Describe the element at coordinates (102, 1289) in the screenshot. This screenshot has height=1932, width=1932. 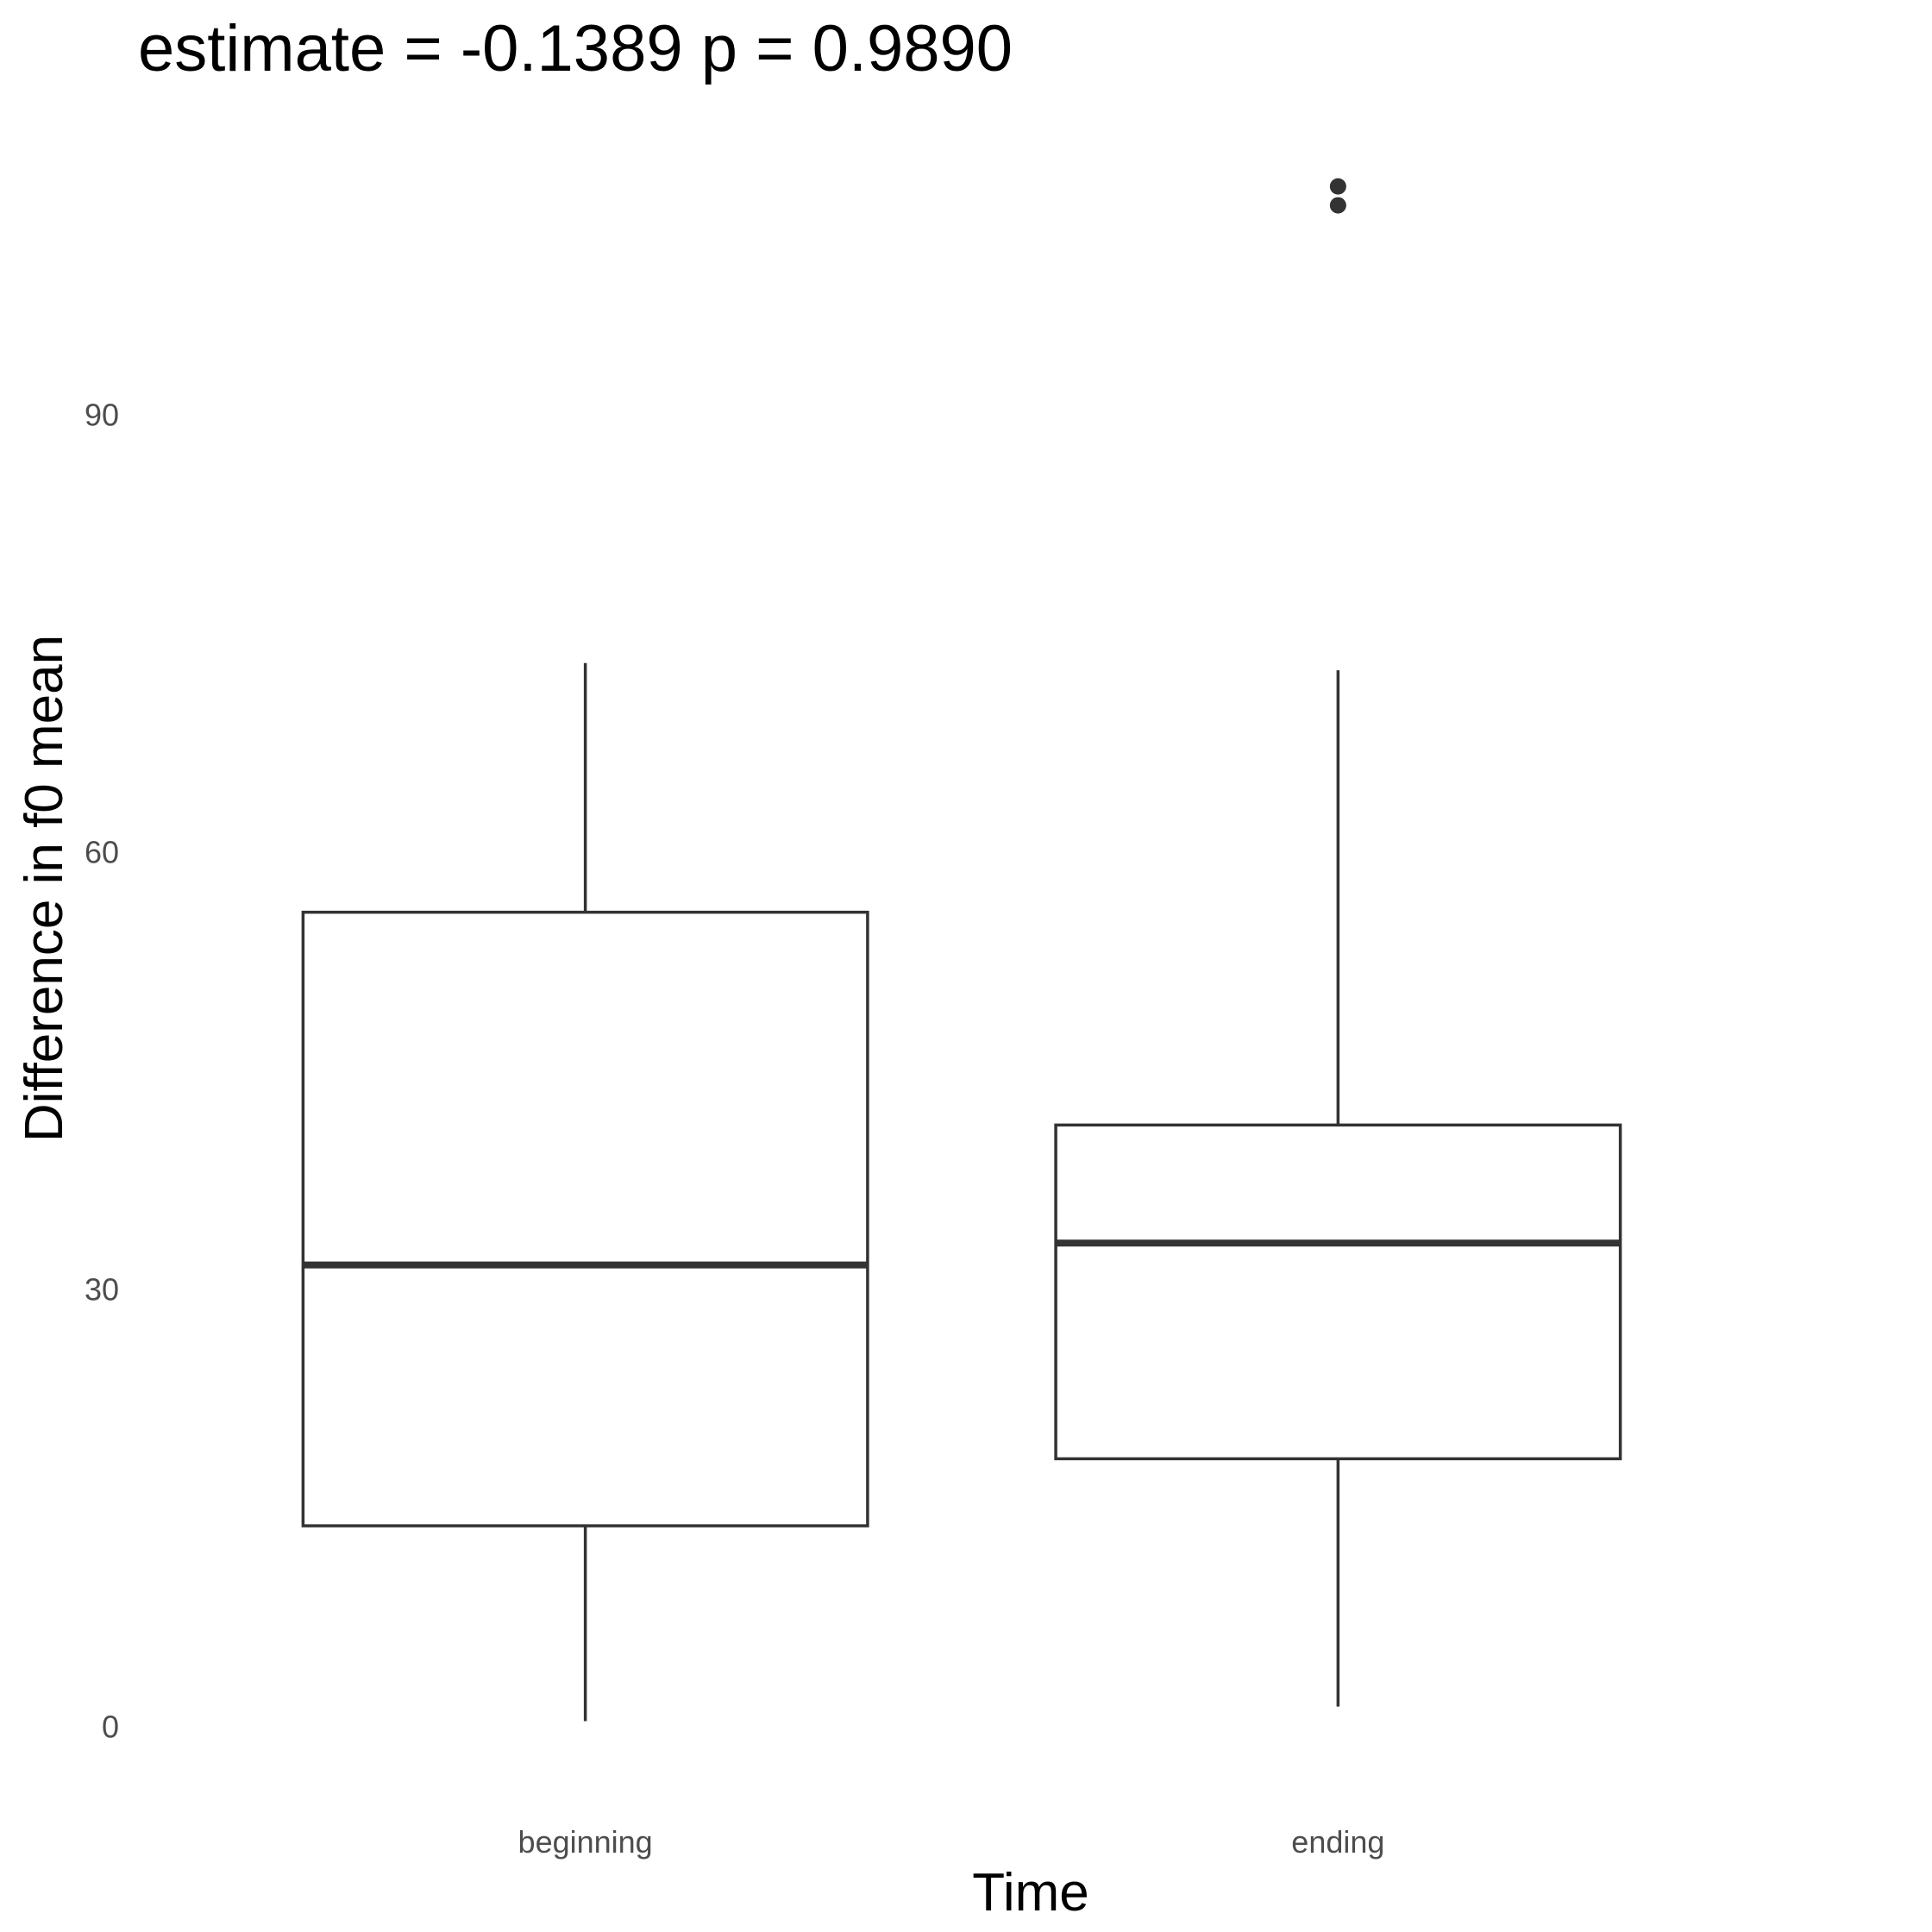
I see `y-tick-label: 30` at that location.